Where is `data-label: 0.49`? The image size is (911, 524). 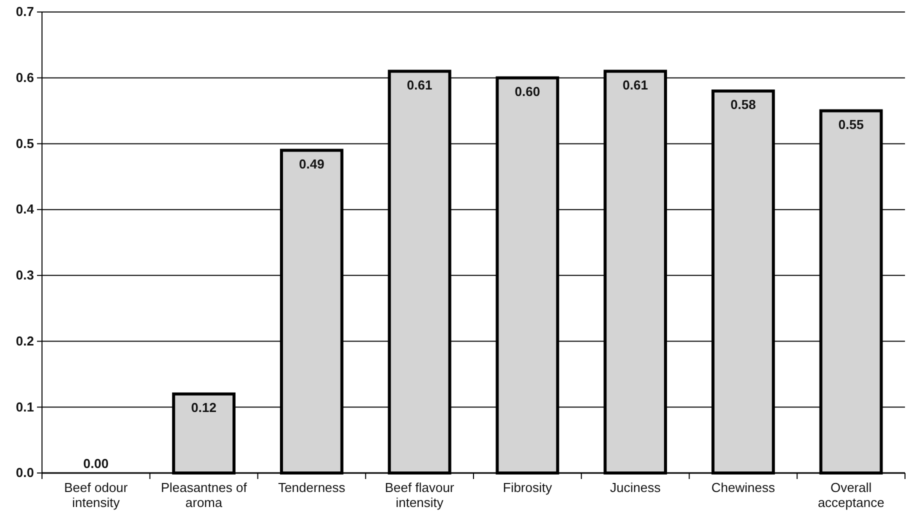 data-label: 0.49 is located at coordinates (311, 164).